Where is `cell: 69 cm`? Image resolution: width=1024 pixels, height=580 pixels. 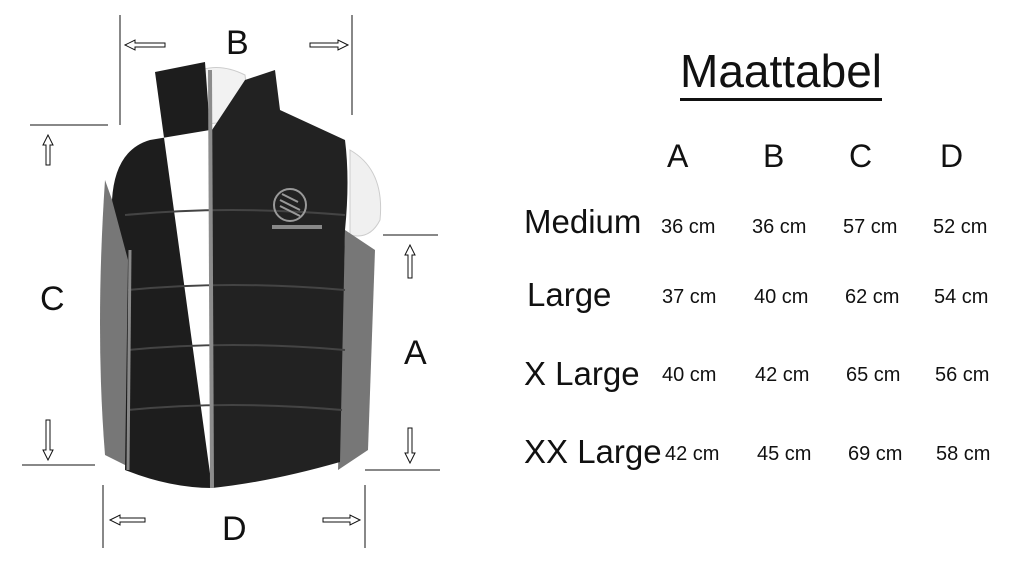 cell: 69 cm is located at coordinates (875, 454).